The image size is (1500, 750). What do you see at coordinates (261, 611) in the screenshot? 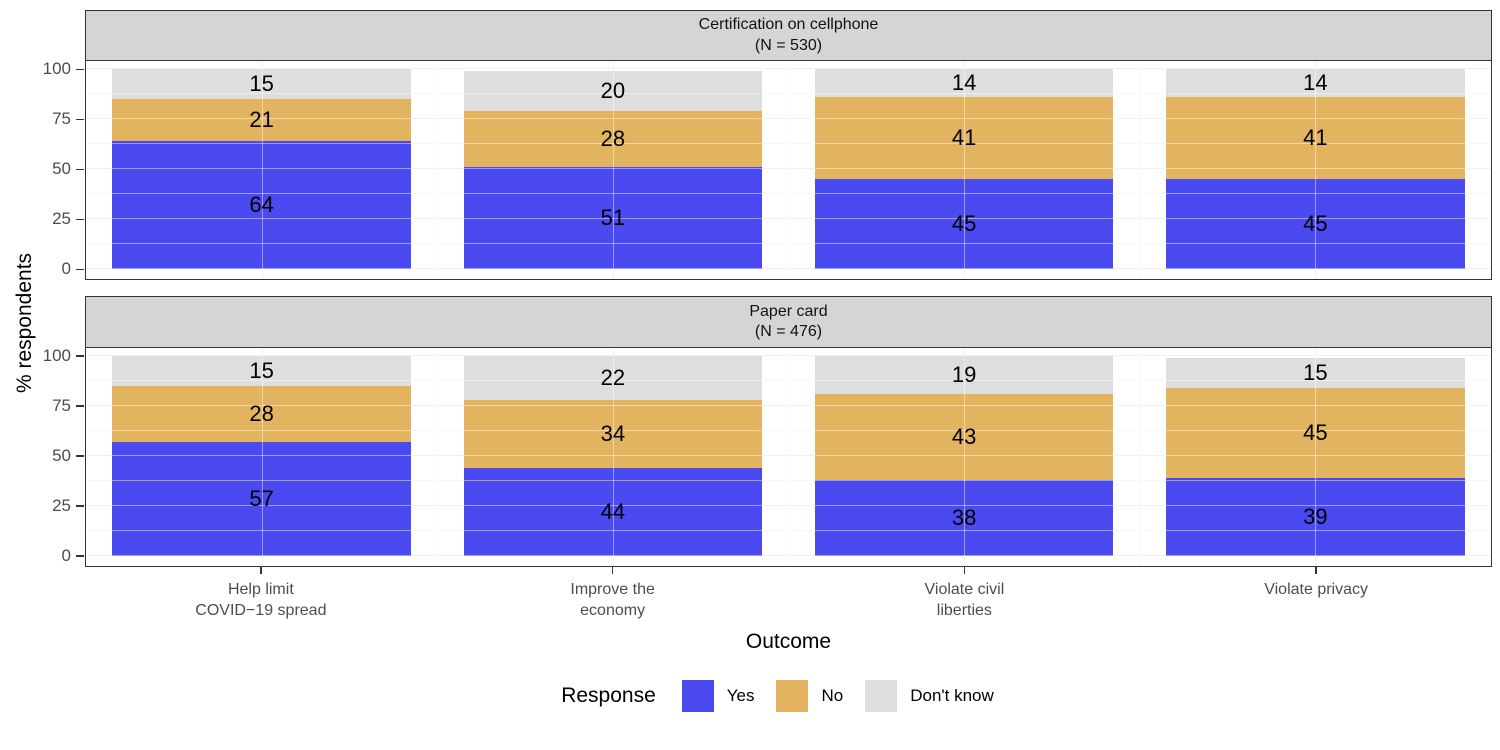
I see `x-axis-label-line: COVID−19 spread` at bounding box center [261, 611].